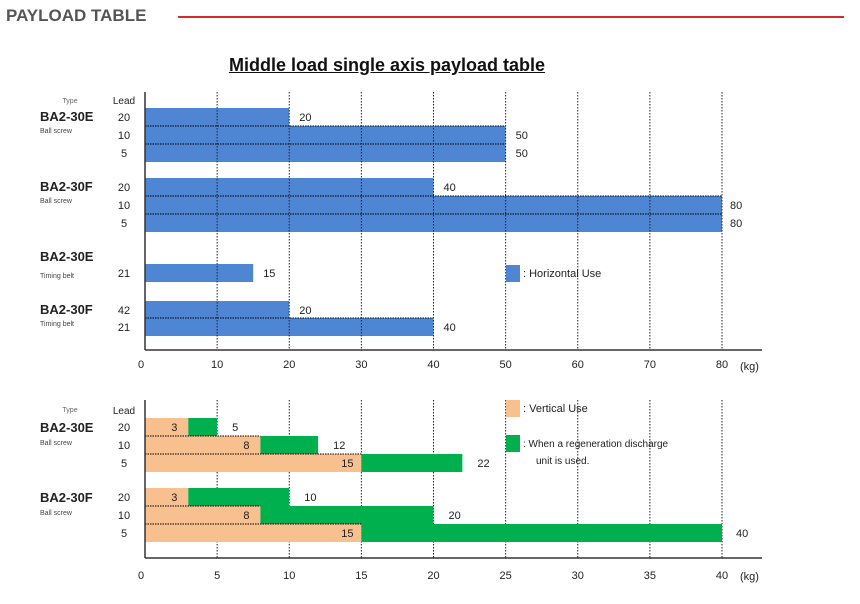 The height and width of the screenshot is (604, 860). What do you see at coordinates (511, 17) in the screenshot?
I see `header-divider` at bounding box center [511, 17].